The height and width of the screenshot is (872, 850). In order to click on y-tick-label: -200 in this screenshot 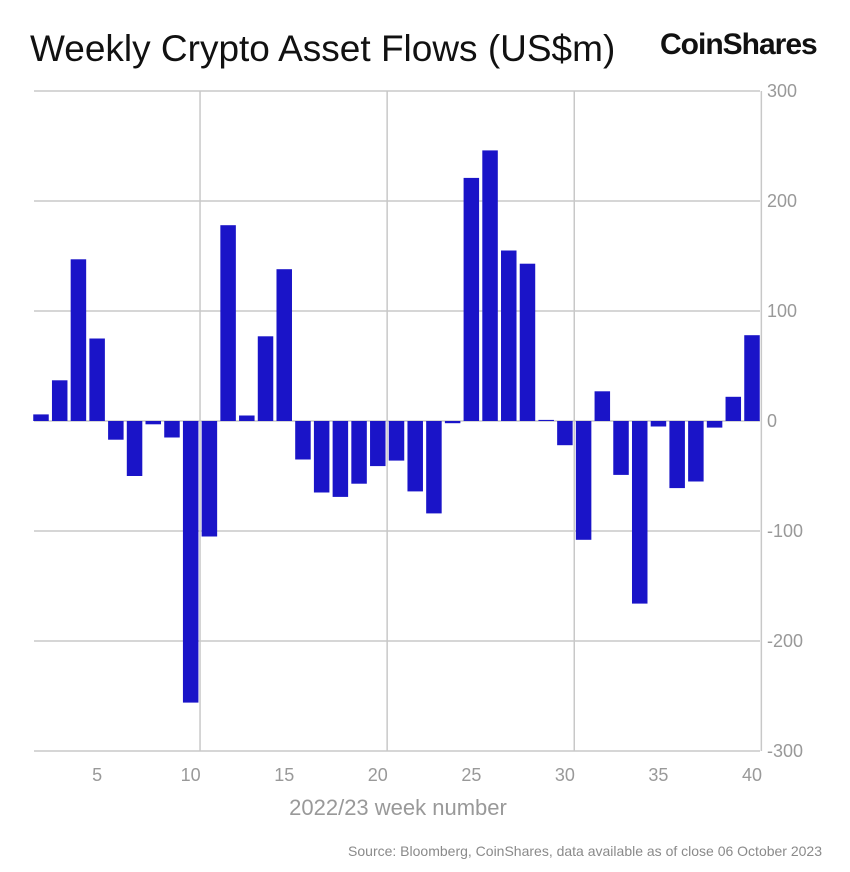, I will do `click(785, 641)`.